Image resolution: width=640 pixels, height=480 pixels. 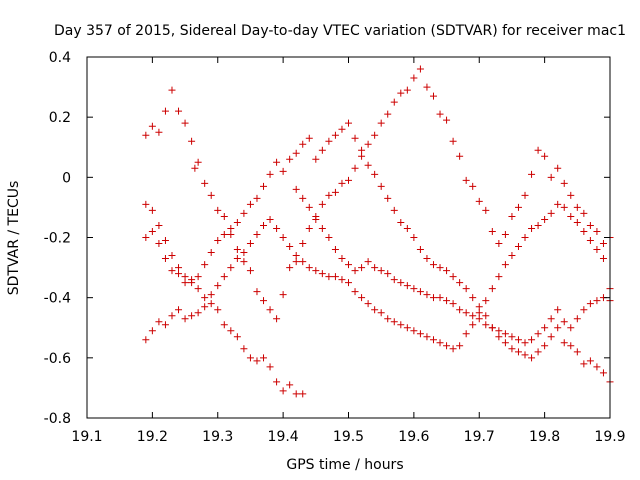 I want to click on x-tick-label: 19.6, so click(x=413, y=437).